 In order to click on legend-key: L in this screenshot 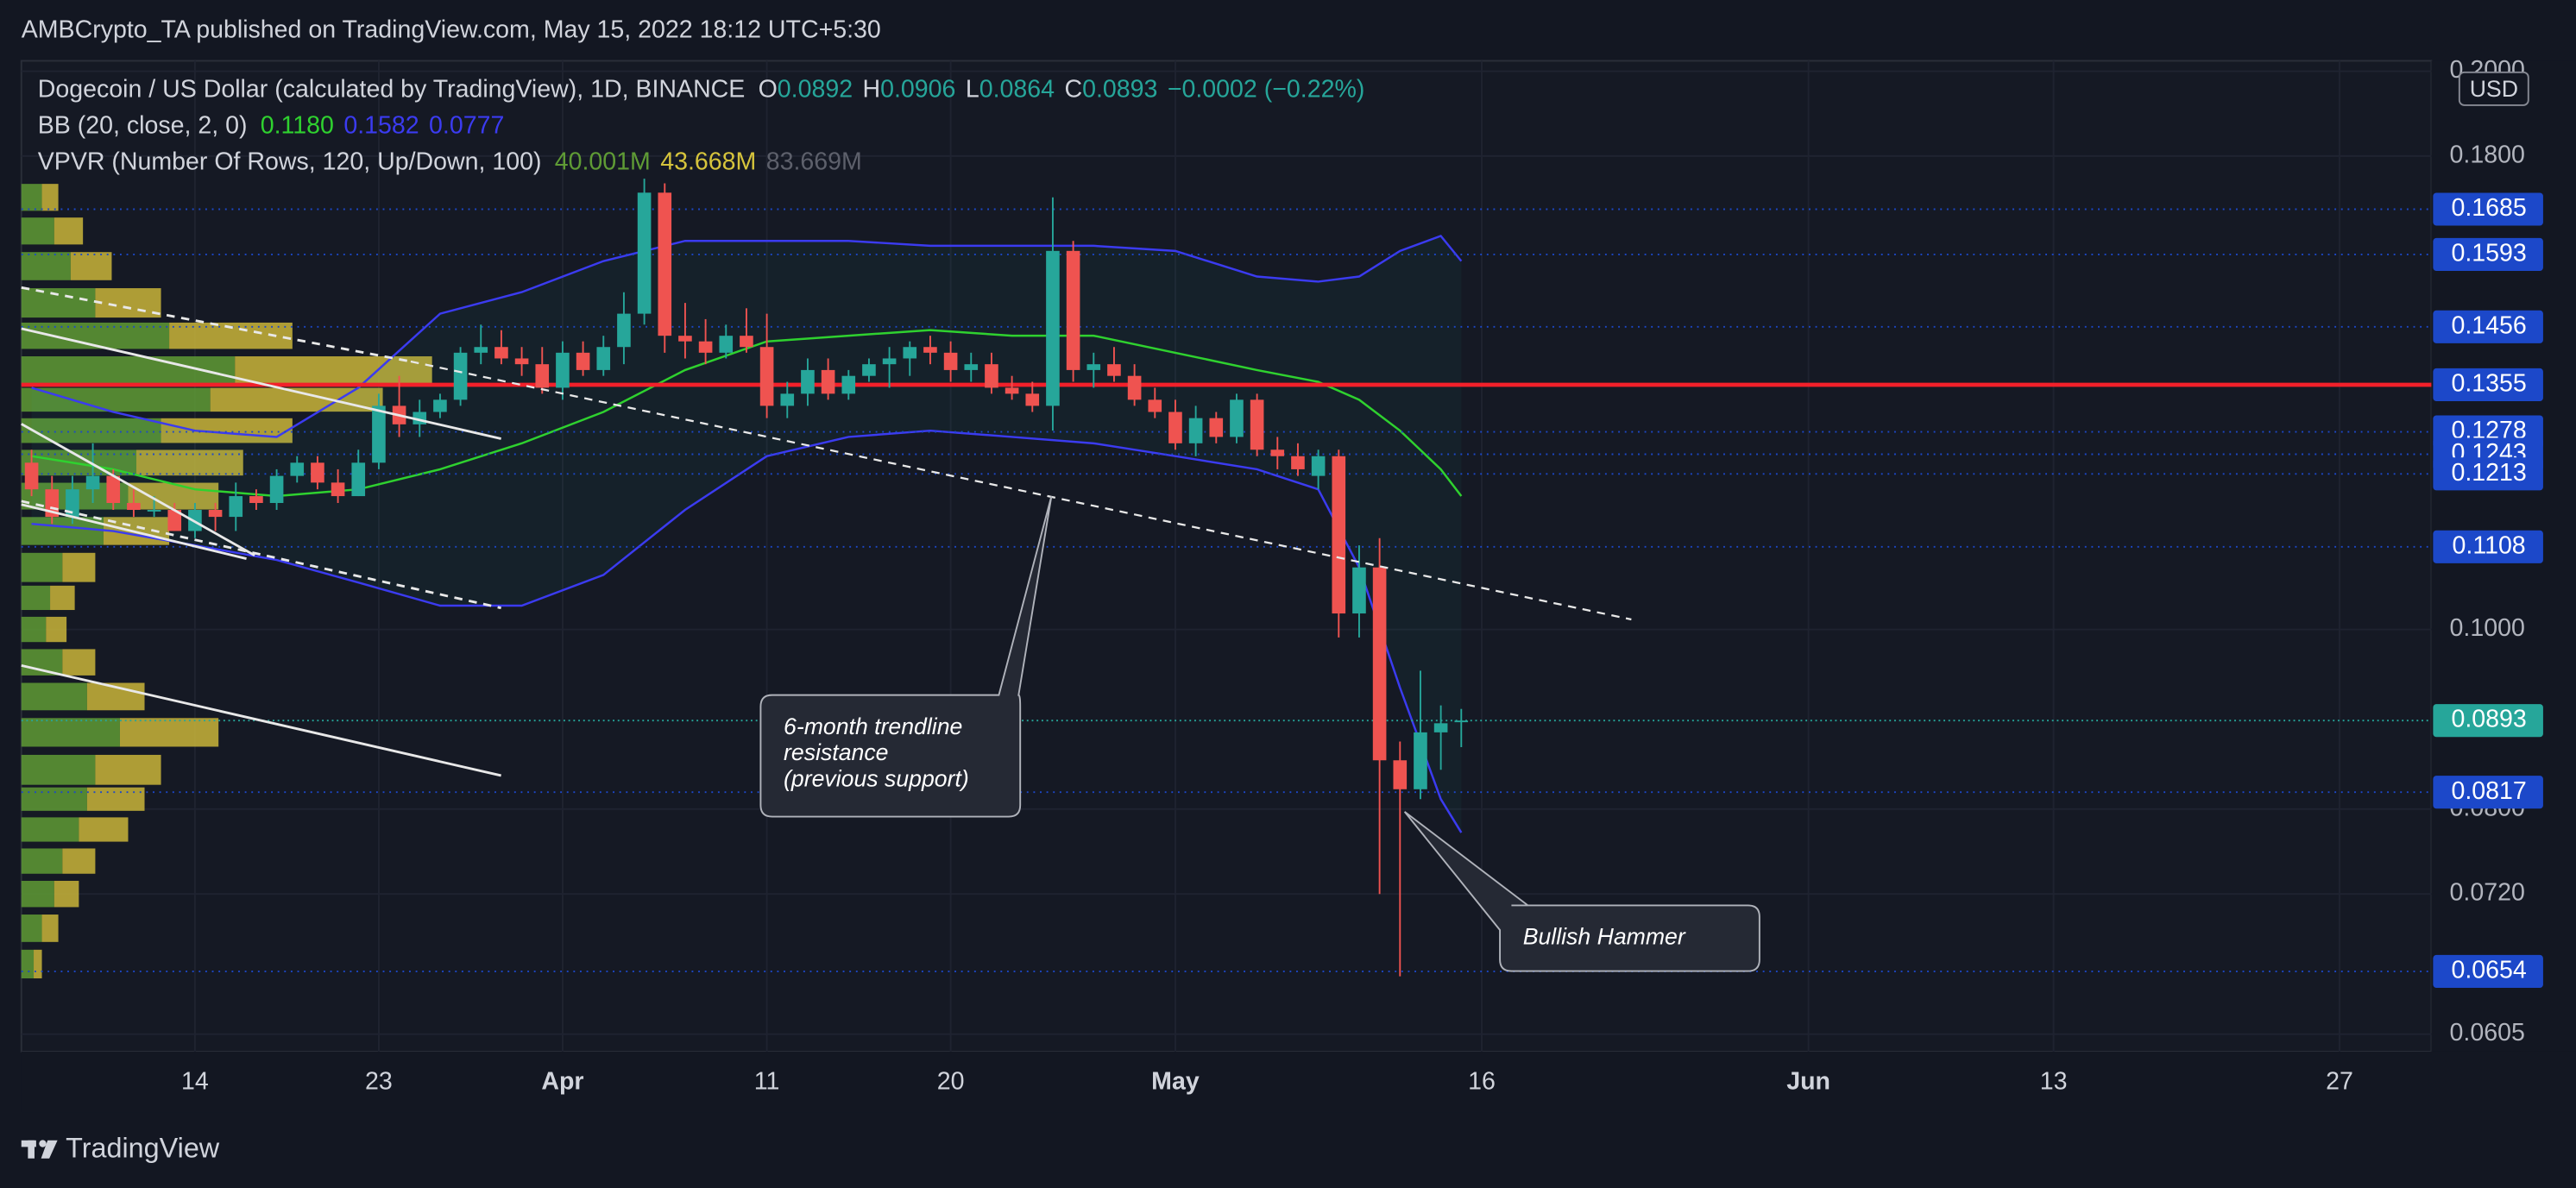, I will do `click(972, 89)`.